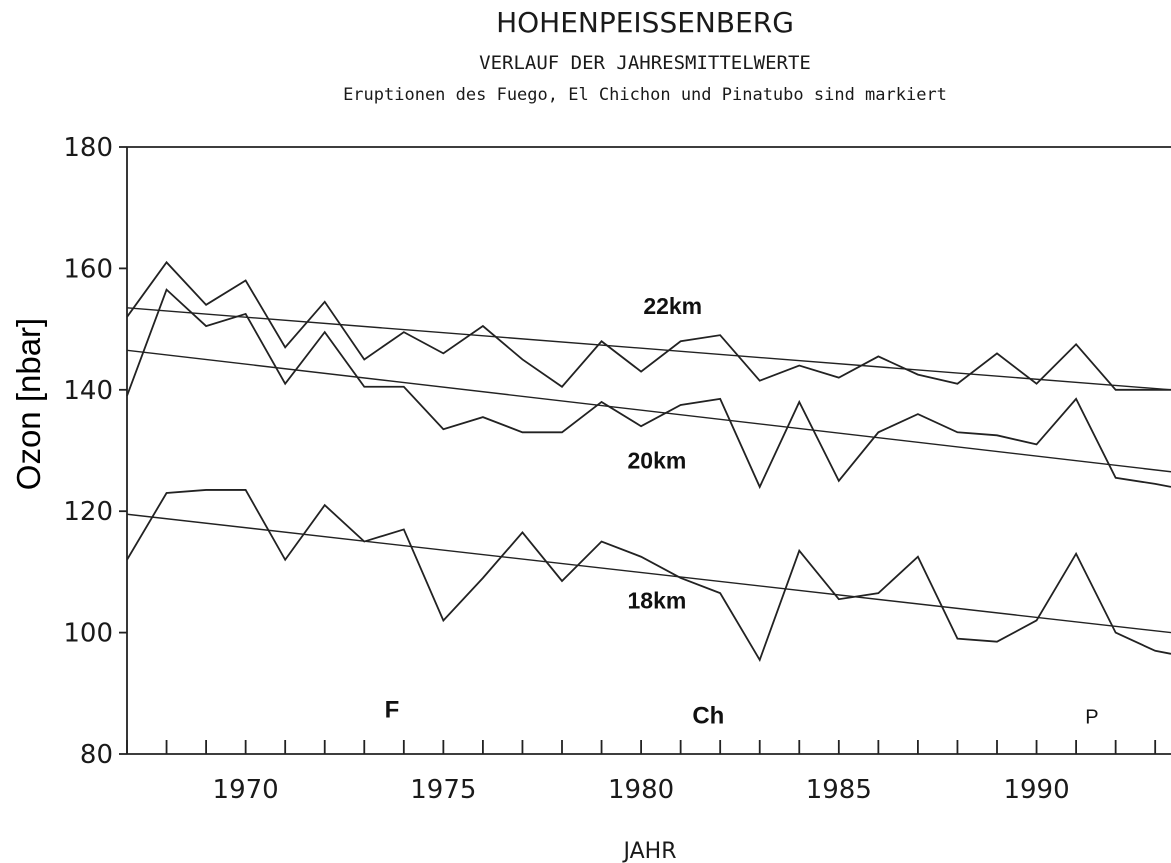 This screenshot has width=1171, height=863. What do you see at coordinates (648, 349) in the screenshot?
I see `trend-line-22km` at bounding box center [648, 349].